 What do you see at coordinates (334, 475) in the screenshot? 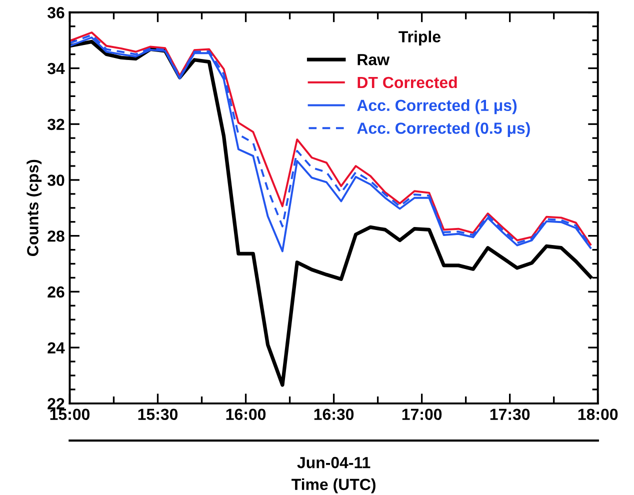
I see `x-axis-title: Jun-04-11 Time (UTC)` at bounding box center [334, 475].